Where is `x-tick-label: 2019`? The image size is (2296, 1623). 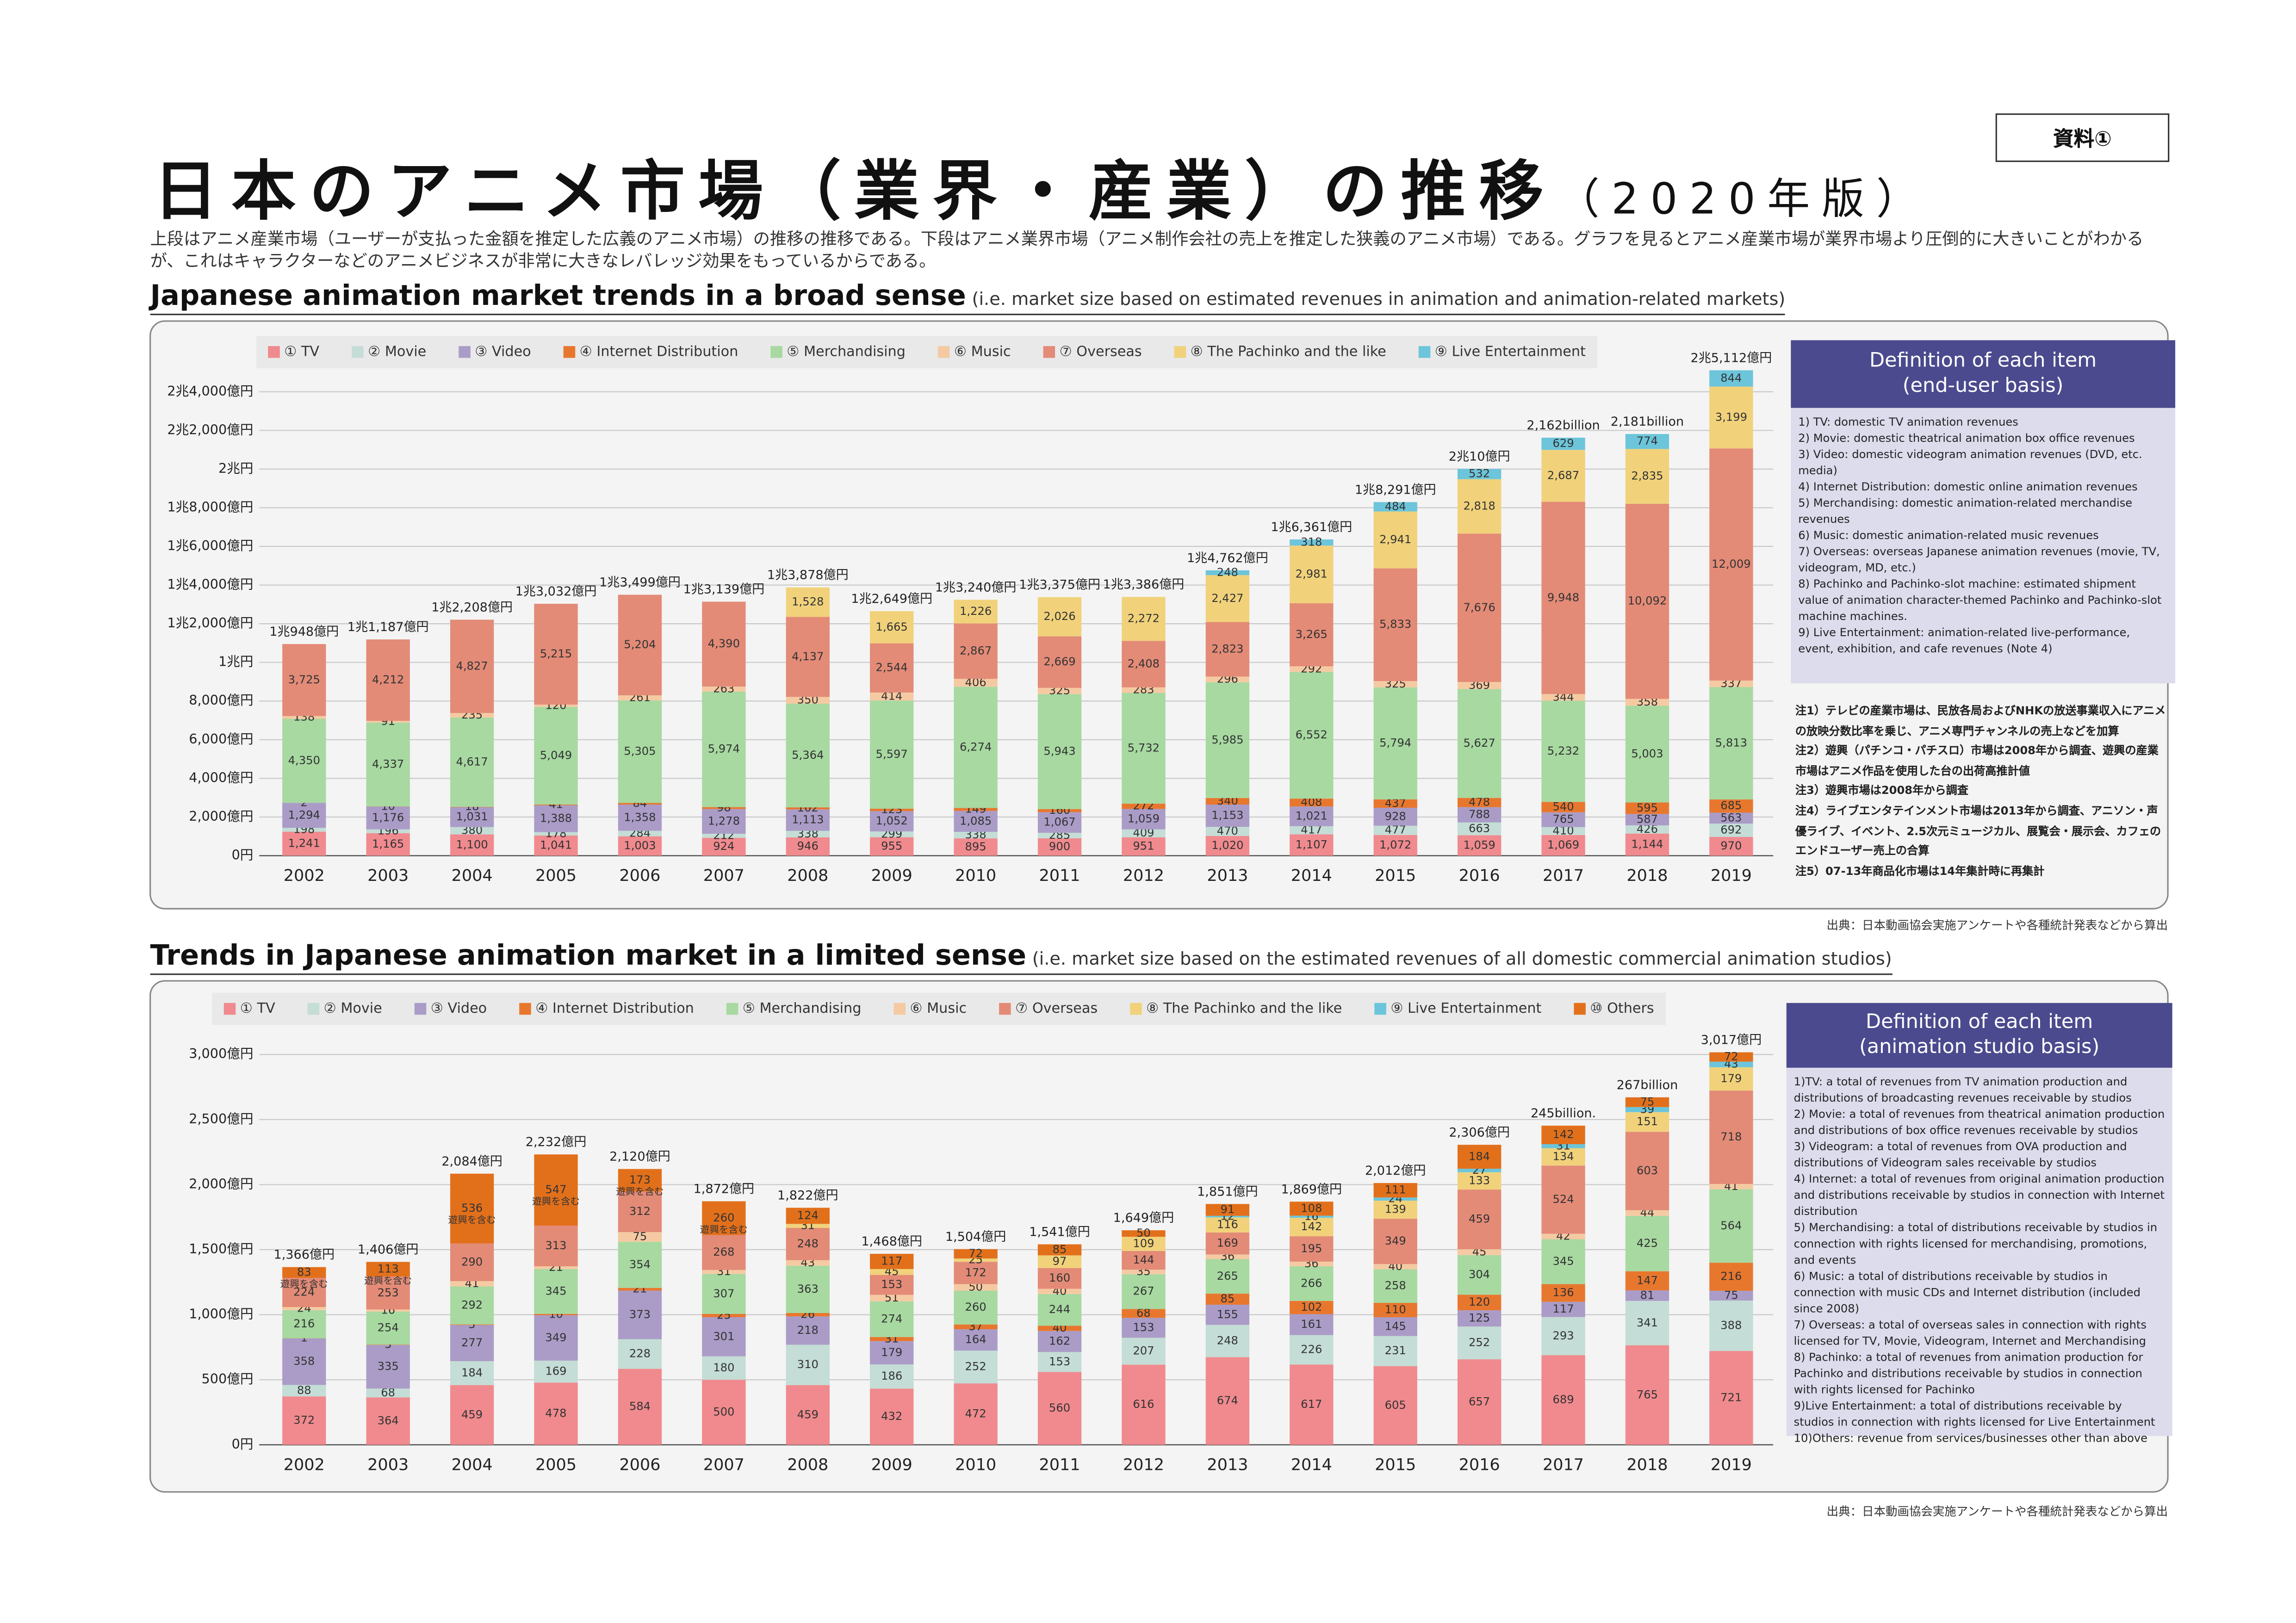 x-tick-label: 2019 is located at coordinates (1732, 876).